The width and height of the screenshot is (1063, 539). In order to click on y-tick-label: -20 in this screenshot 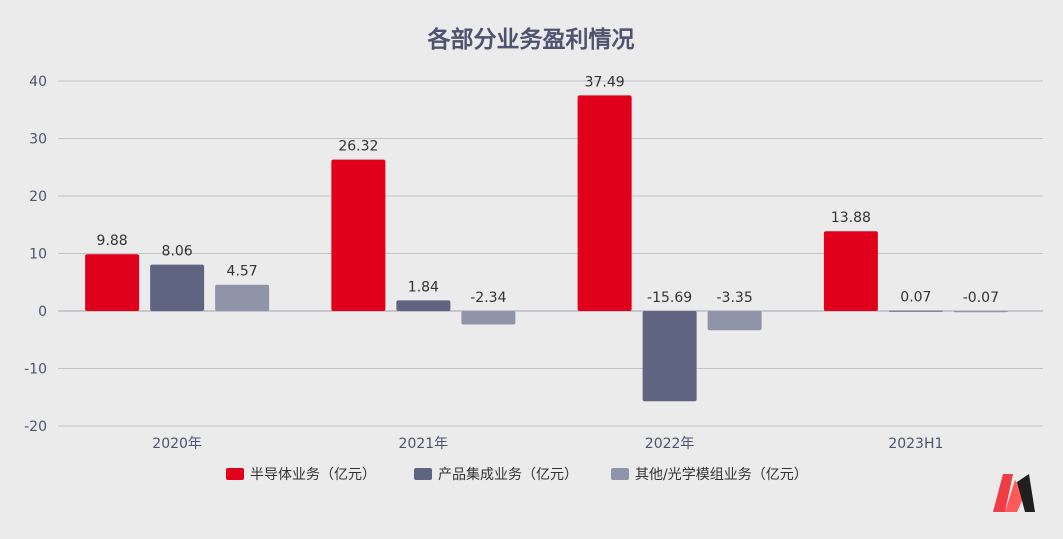, I will do `click(35, 427)`.